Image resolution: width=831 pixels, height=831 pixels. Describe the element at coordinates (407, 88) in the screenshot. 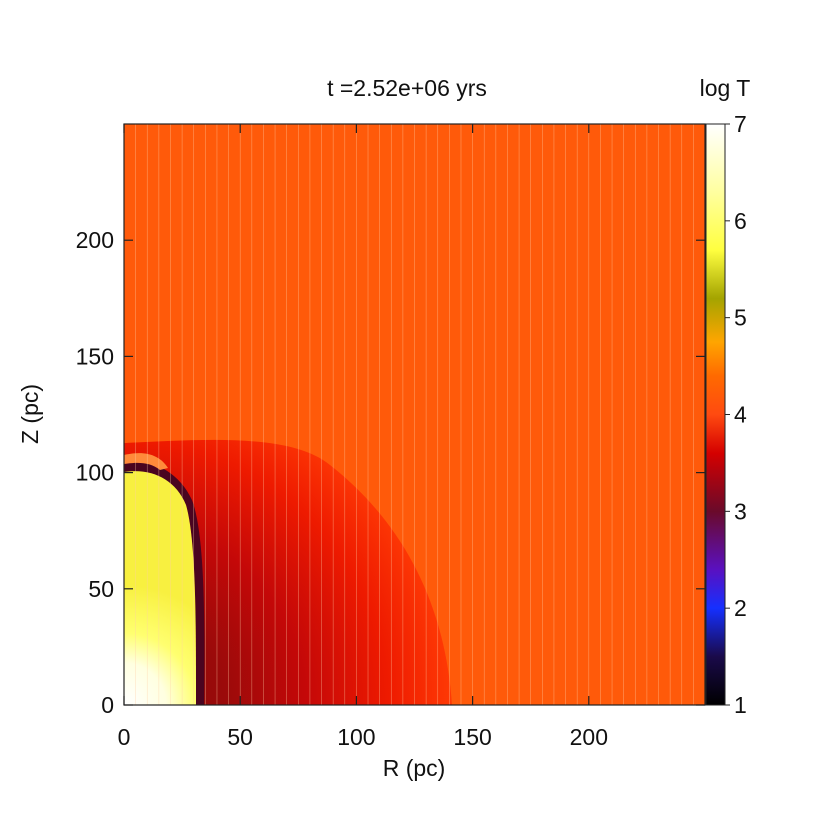

I see `chart-title: t =2.52e+06 yrs` at that location.